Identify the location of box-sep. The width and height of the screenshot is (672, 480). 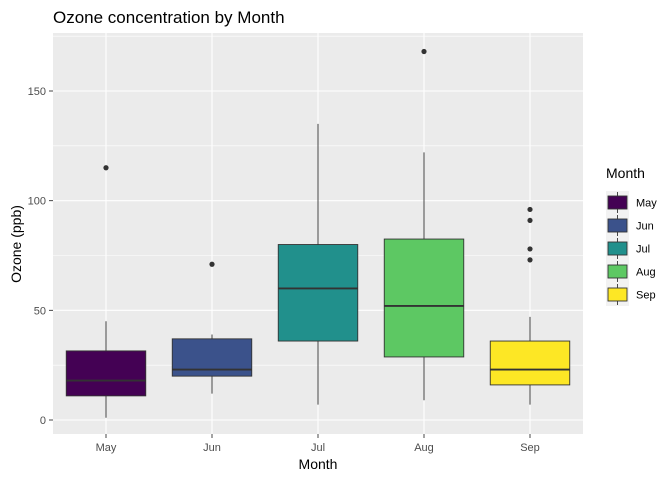
(530, 305).